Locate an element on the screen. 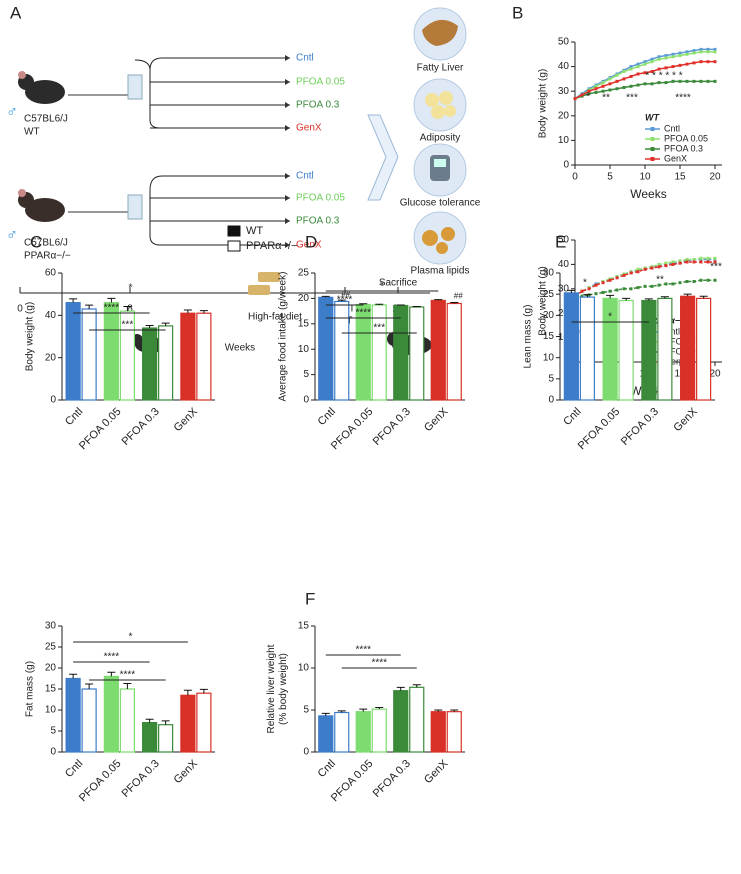 This screenshot has height=874, width=741. branches is located at coordinates (219, 210).